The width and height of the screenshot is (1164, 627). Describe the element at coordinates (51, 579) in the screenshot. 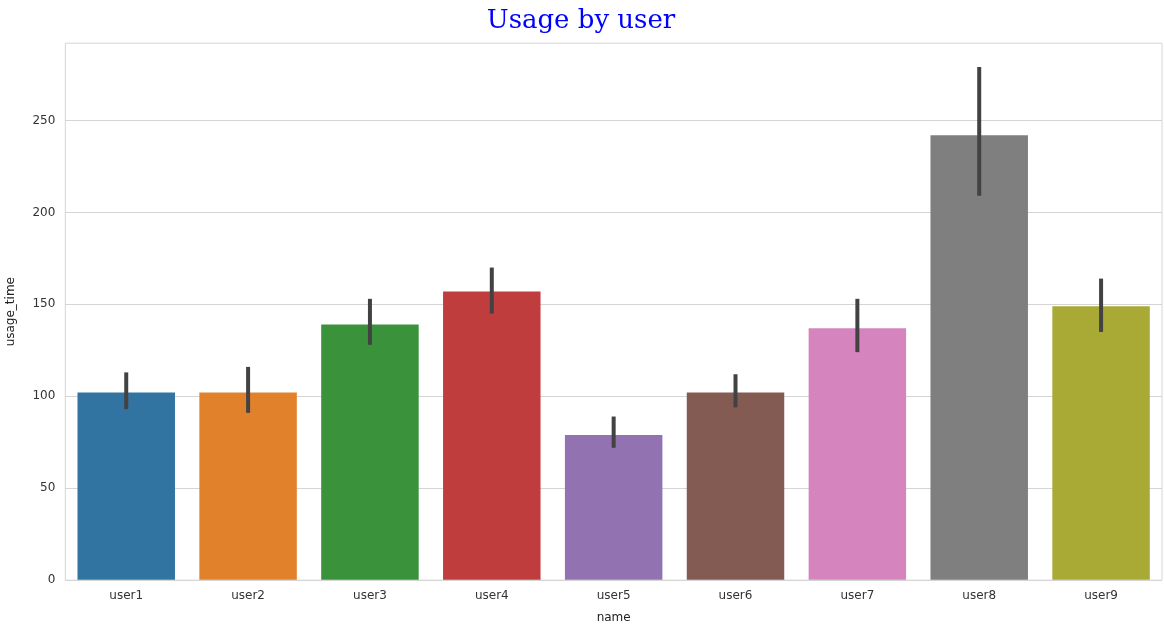

I see `y-tick-label: 0` at that location.